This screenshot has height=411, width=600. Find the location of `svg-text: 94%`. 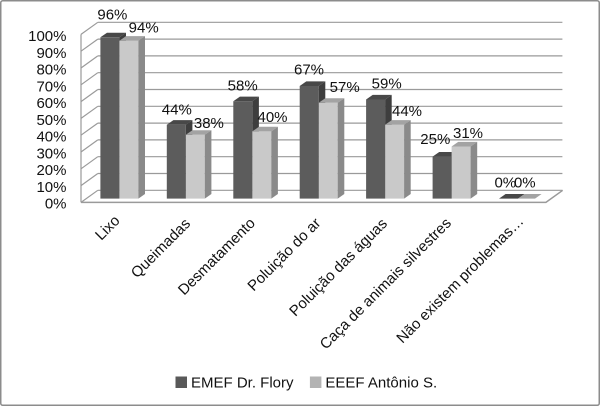

svg-text: 94% is located at coordinates (144, 27).